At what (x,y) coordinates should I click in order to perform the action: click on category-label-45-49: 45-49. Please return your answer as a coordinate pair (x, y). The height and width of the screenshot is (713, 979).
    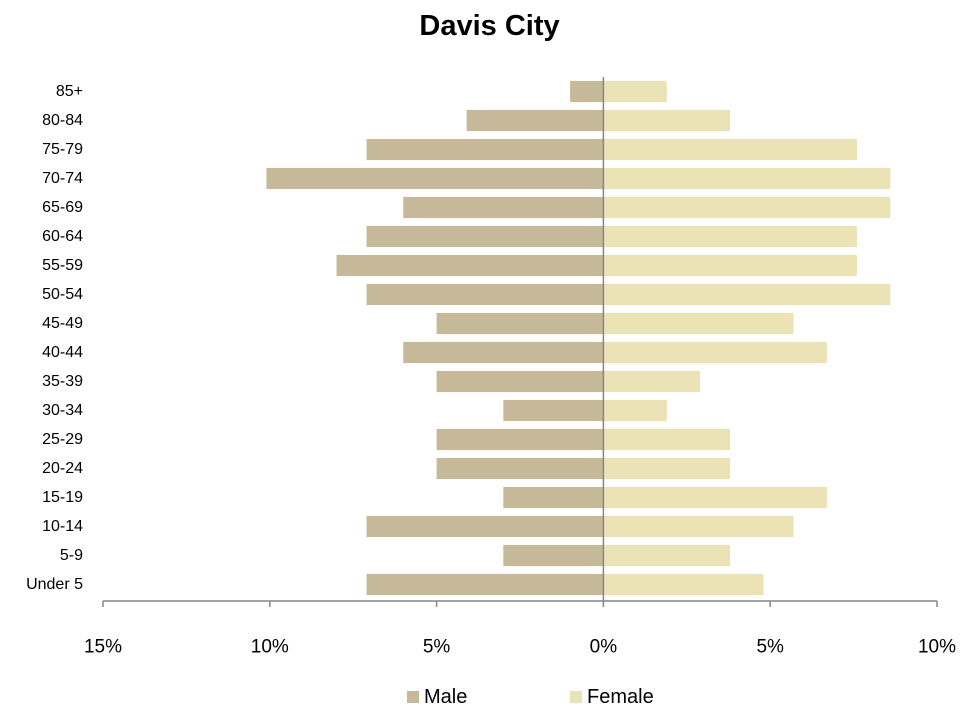
    Looking at the image, I should click on (62, 323).